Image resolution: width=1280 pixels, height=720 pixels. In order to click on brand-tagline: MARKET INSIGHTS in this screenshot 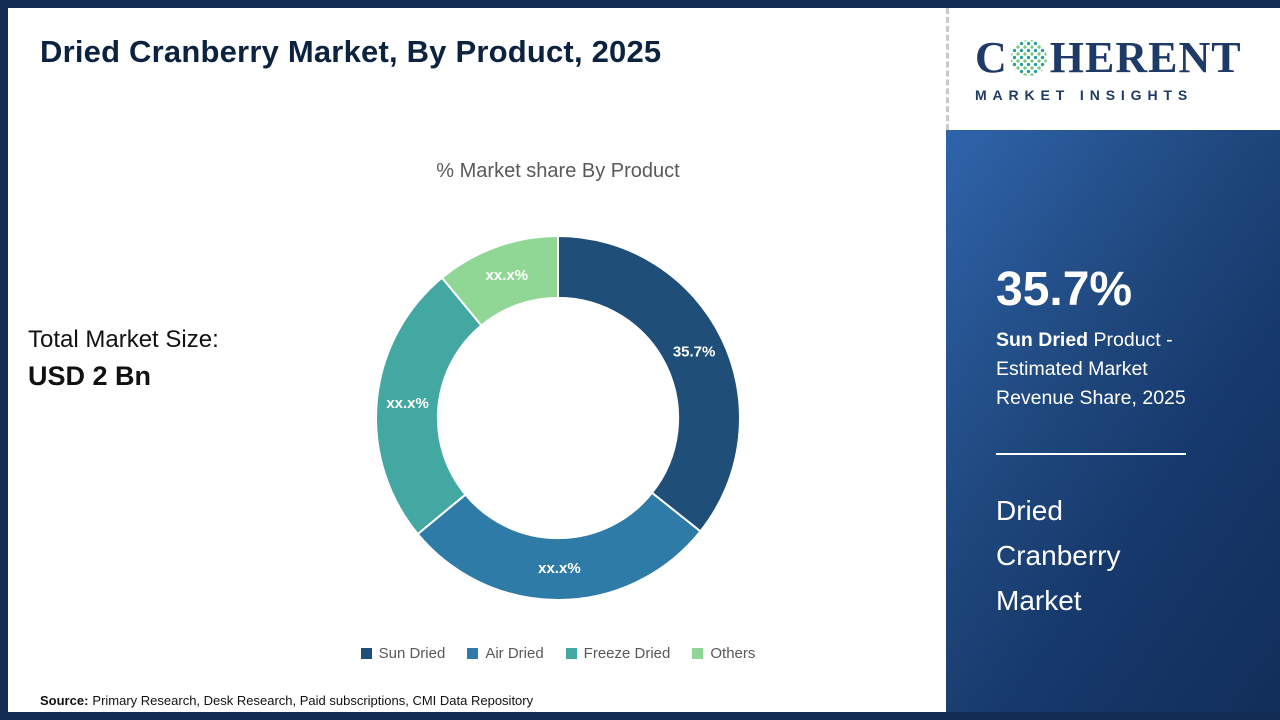, I will do `click(1084, 94)`.